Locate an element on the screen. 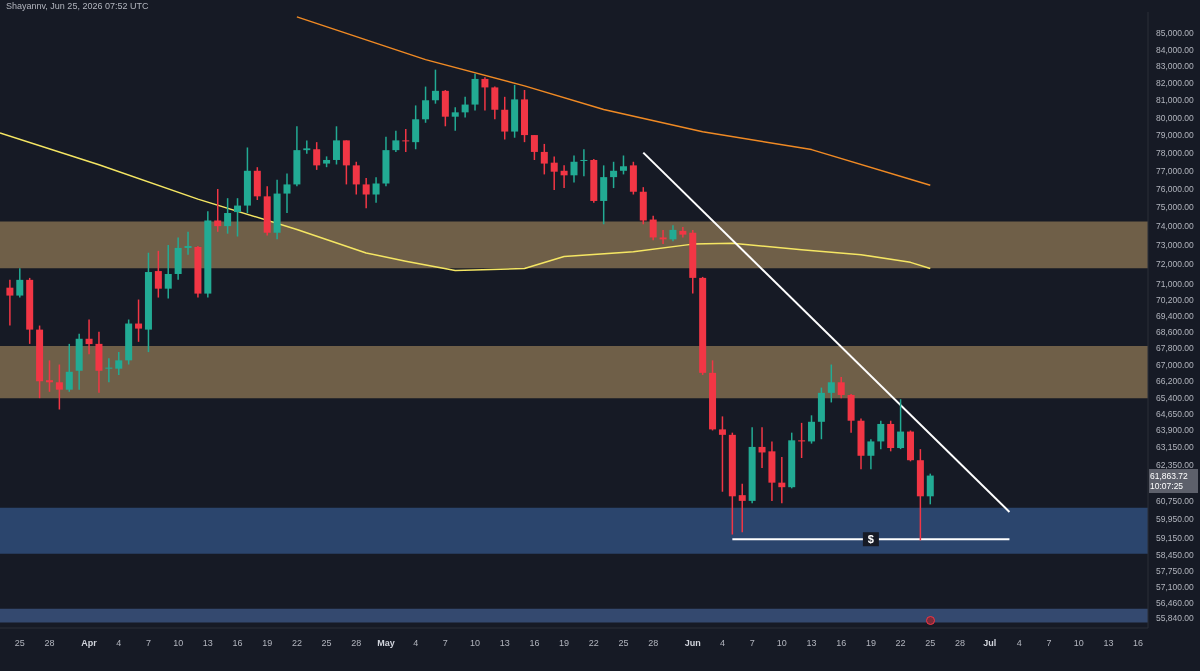 The image size is (1200, 671). y-tick-label: 64,650.00 is located at coordinates (1175, 414).